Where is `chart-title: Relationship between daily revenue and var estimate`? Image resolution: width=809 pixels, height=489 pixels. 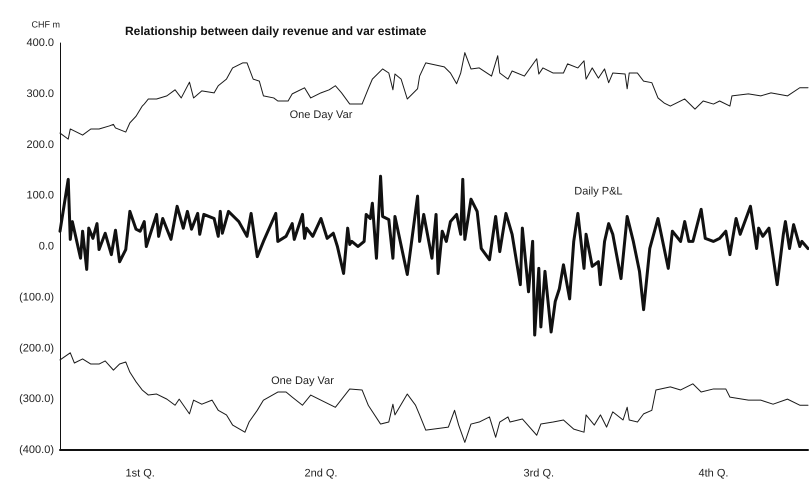
chart-title: Relationship between daily revenue and var estimate is located at coordinates (276, 31).